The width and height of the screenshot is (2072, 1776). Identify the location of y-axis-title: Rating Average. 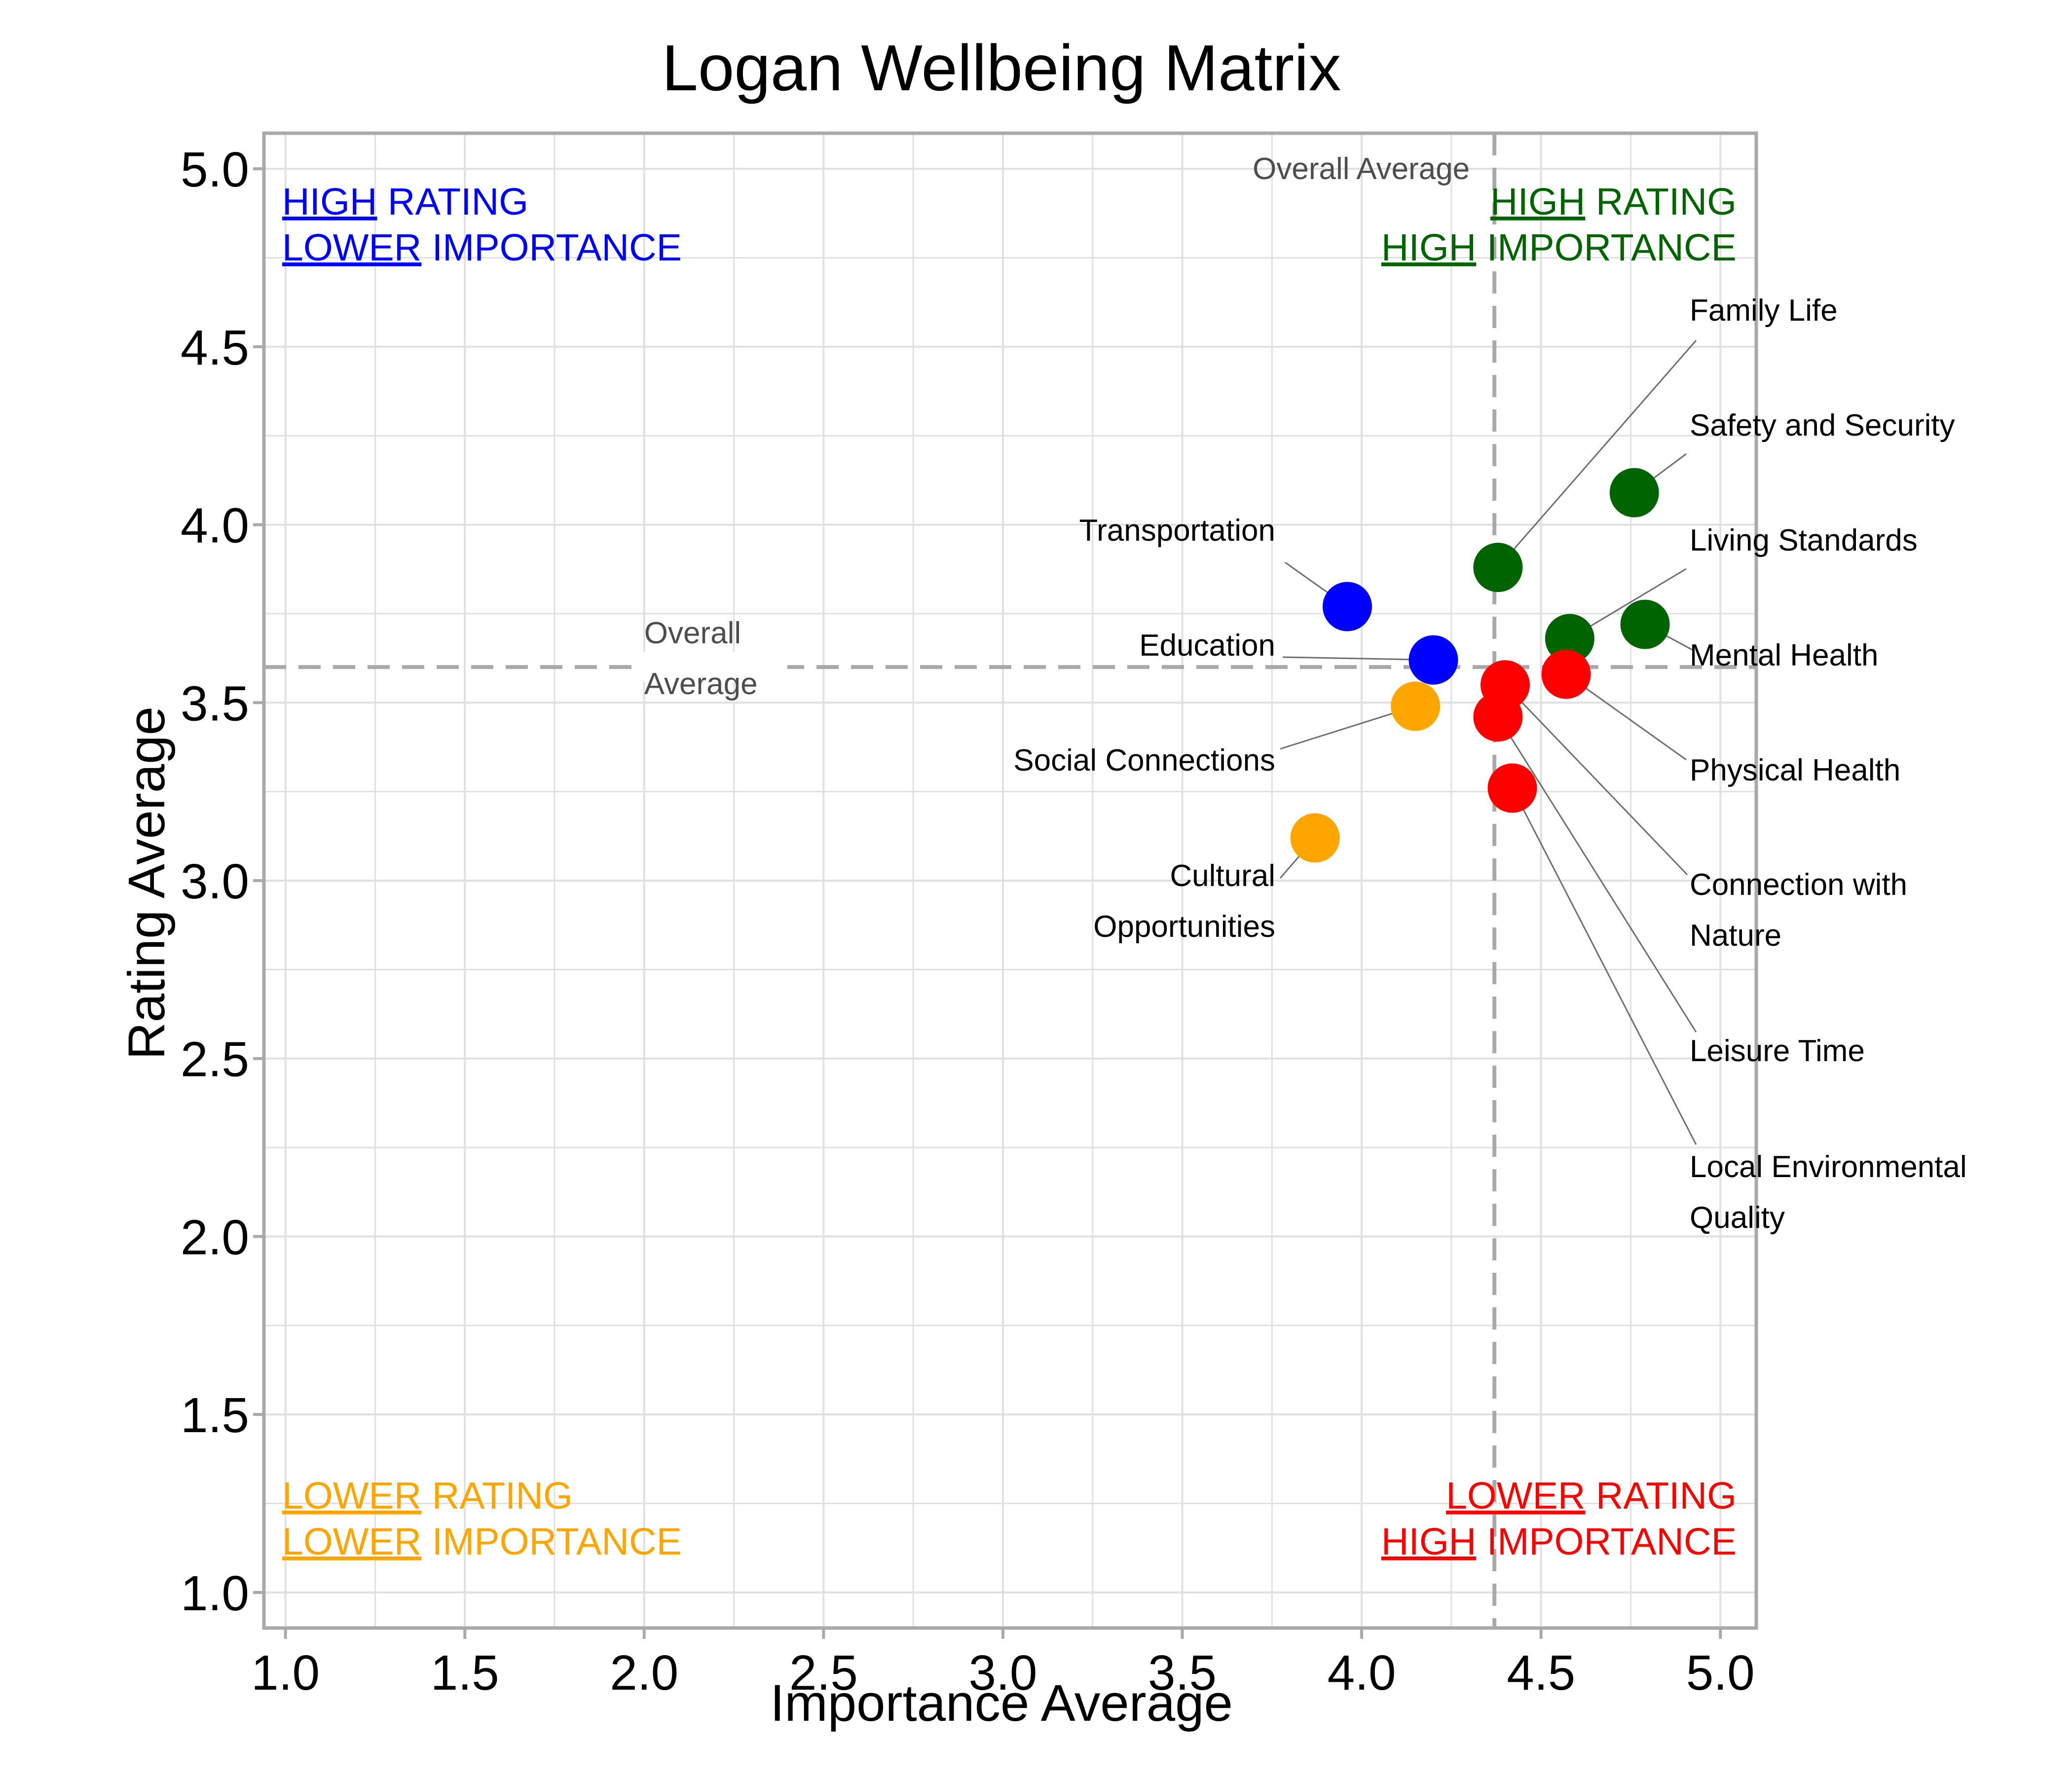
(147, 883).